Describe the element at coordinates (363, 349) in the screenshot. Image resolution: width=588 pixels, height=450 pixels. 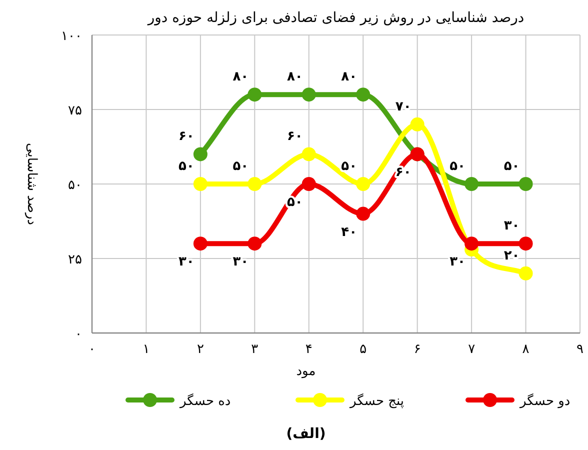
I see `x-tick-label: ۵` at that location.